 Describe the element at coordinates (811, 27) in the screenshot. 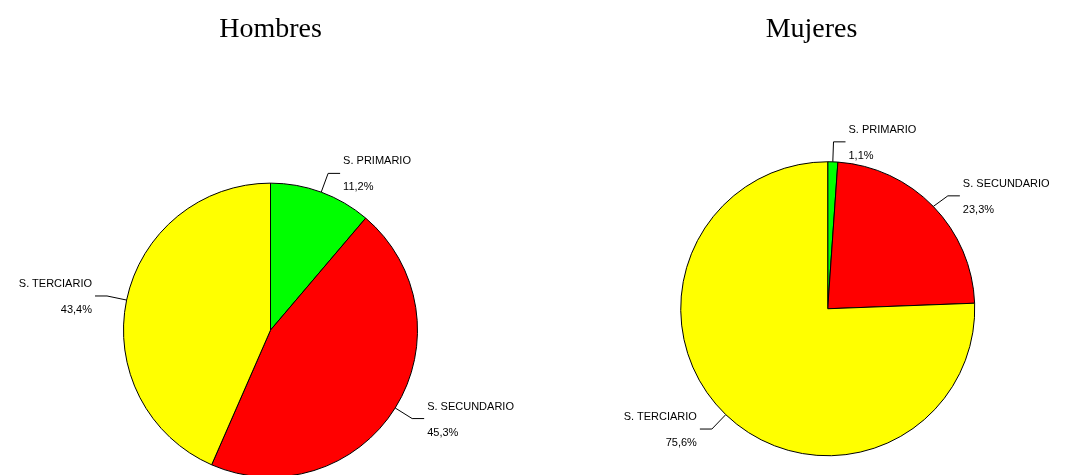

I see `chart-title: Mujeres` at that location.